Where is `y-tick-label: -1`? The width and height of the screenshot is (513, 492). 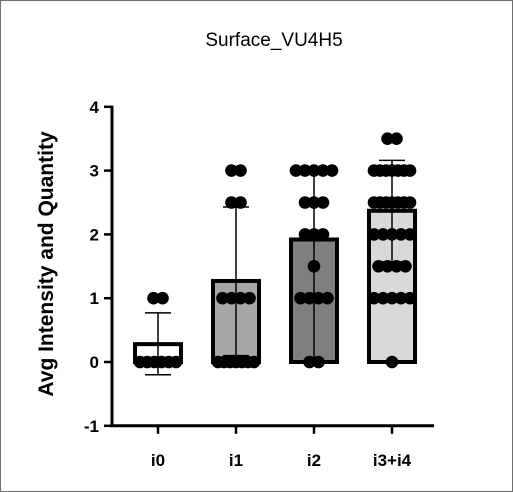
y-tick-label: -1 is located at coordinates (91, 426).